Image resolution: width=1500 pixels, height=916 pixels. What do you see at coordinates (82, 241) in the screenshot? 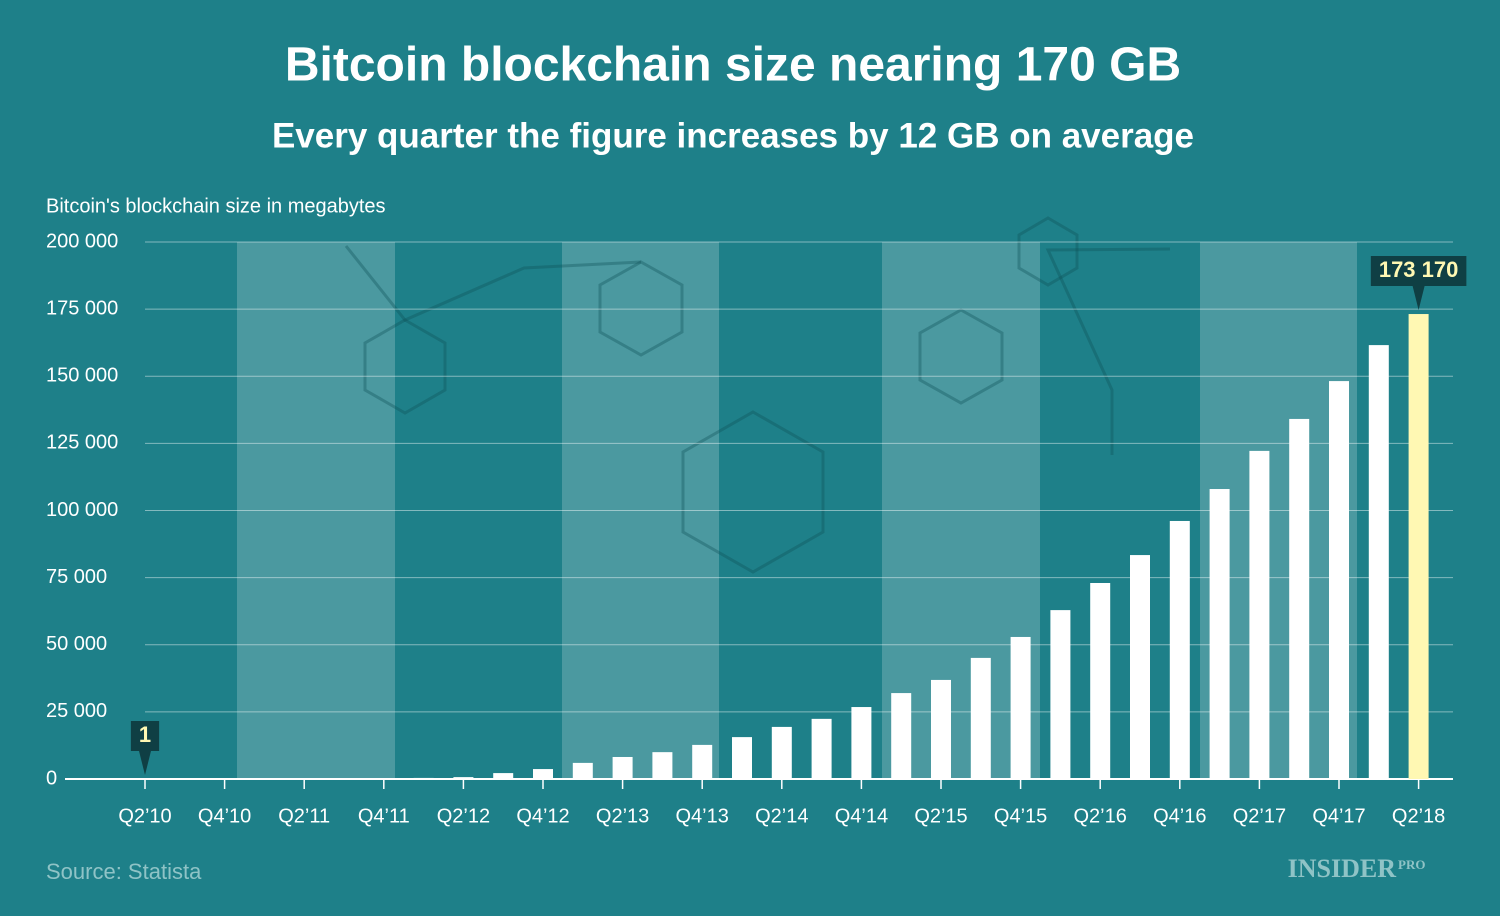
I see `y-tick-label: 200 000` at bounding box center [82, 241].